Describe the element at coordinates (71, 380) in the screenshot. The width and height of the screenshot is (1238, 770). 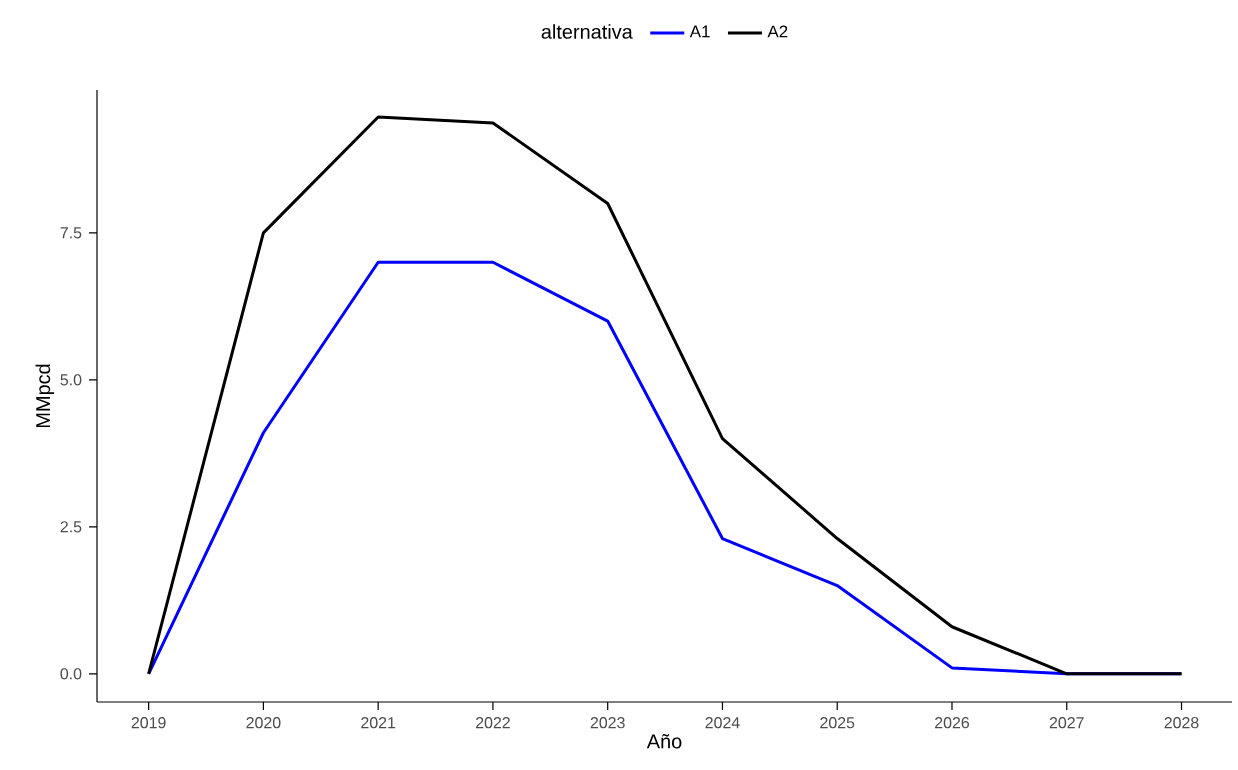
I see `y-tick-label: 5.0` at that location.